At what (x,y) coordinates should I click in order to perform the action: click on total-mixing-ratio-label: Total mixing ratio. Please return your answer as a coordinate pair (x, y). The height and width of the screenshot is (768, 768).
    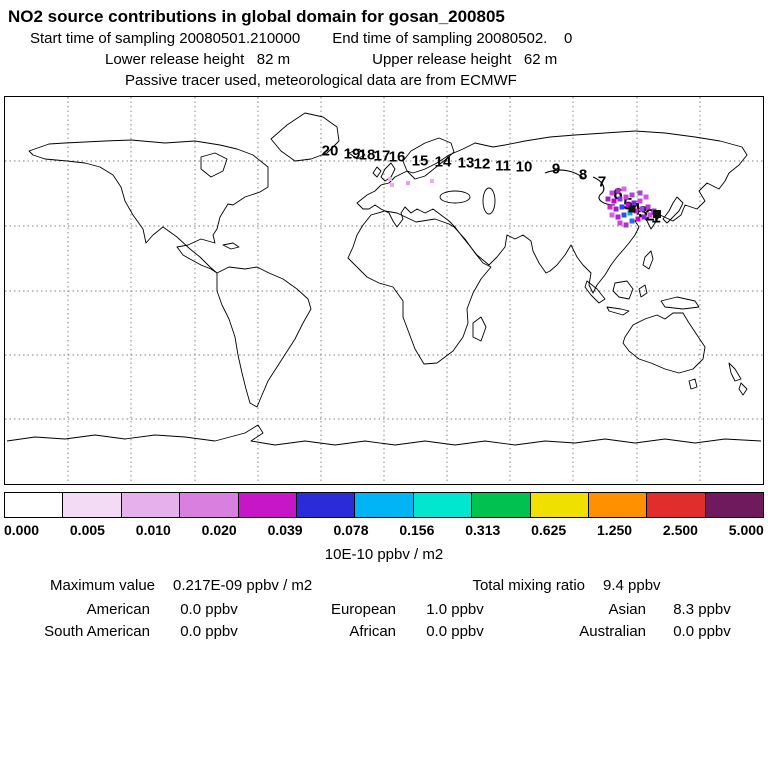
    Looking at the image, I should click on (528, 585).